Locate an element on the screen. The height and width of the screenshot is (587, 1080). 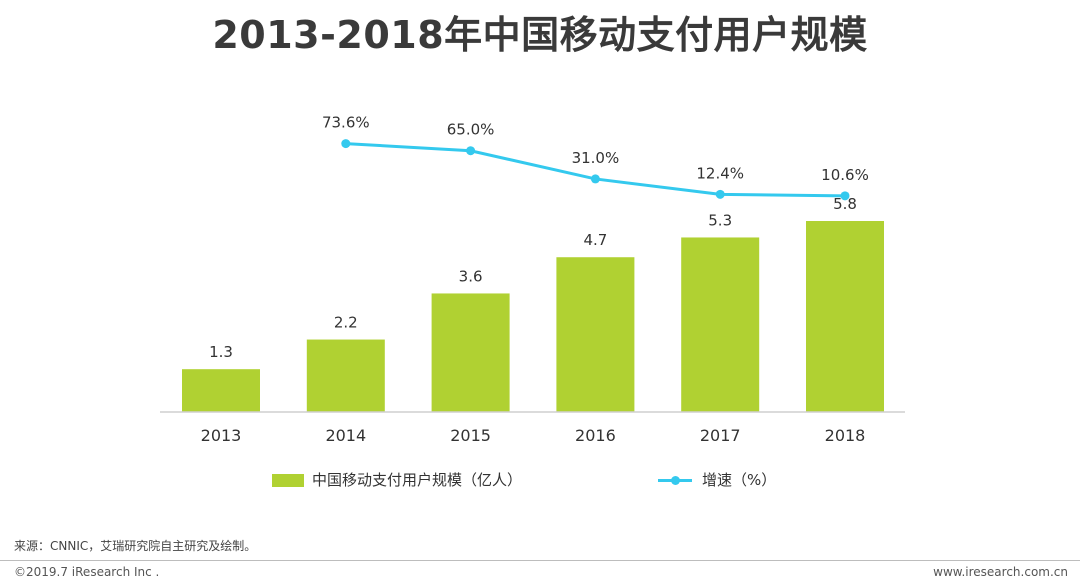
source-note: 来源：CNNIC，艾瑞研究院自主研究及绘制。 is located at coordinates (135, 546).